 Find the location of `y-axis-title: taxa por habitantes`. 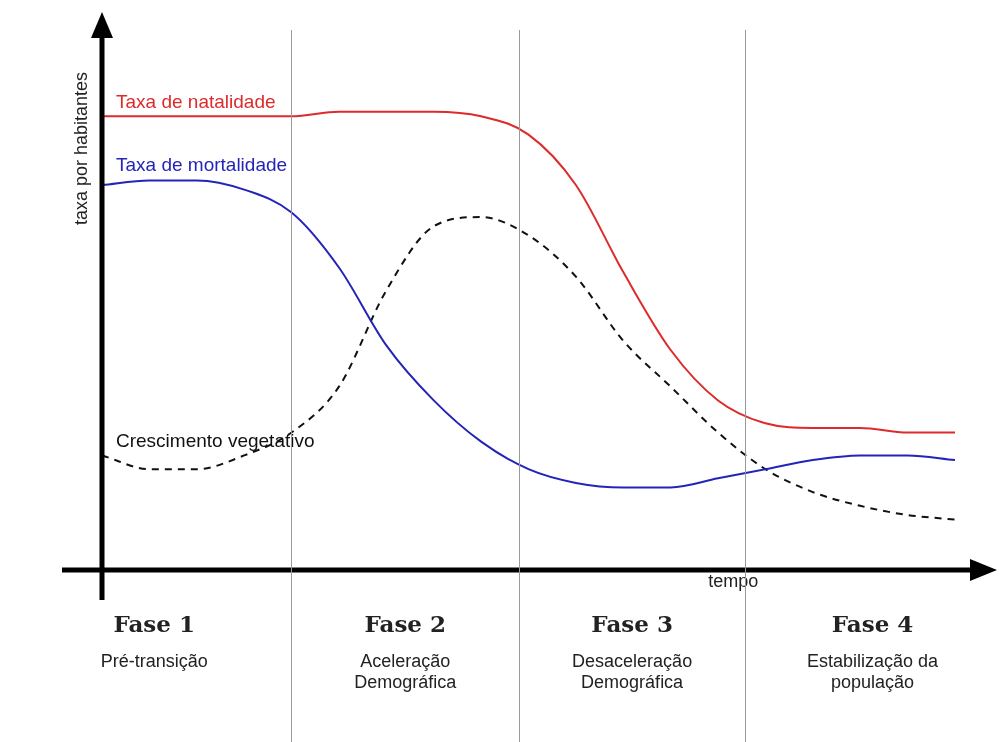

y-axis-title: taxa por habitantes is located at coordinates (80, 149).